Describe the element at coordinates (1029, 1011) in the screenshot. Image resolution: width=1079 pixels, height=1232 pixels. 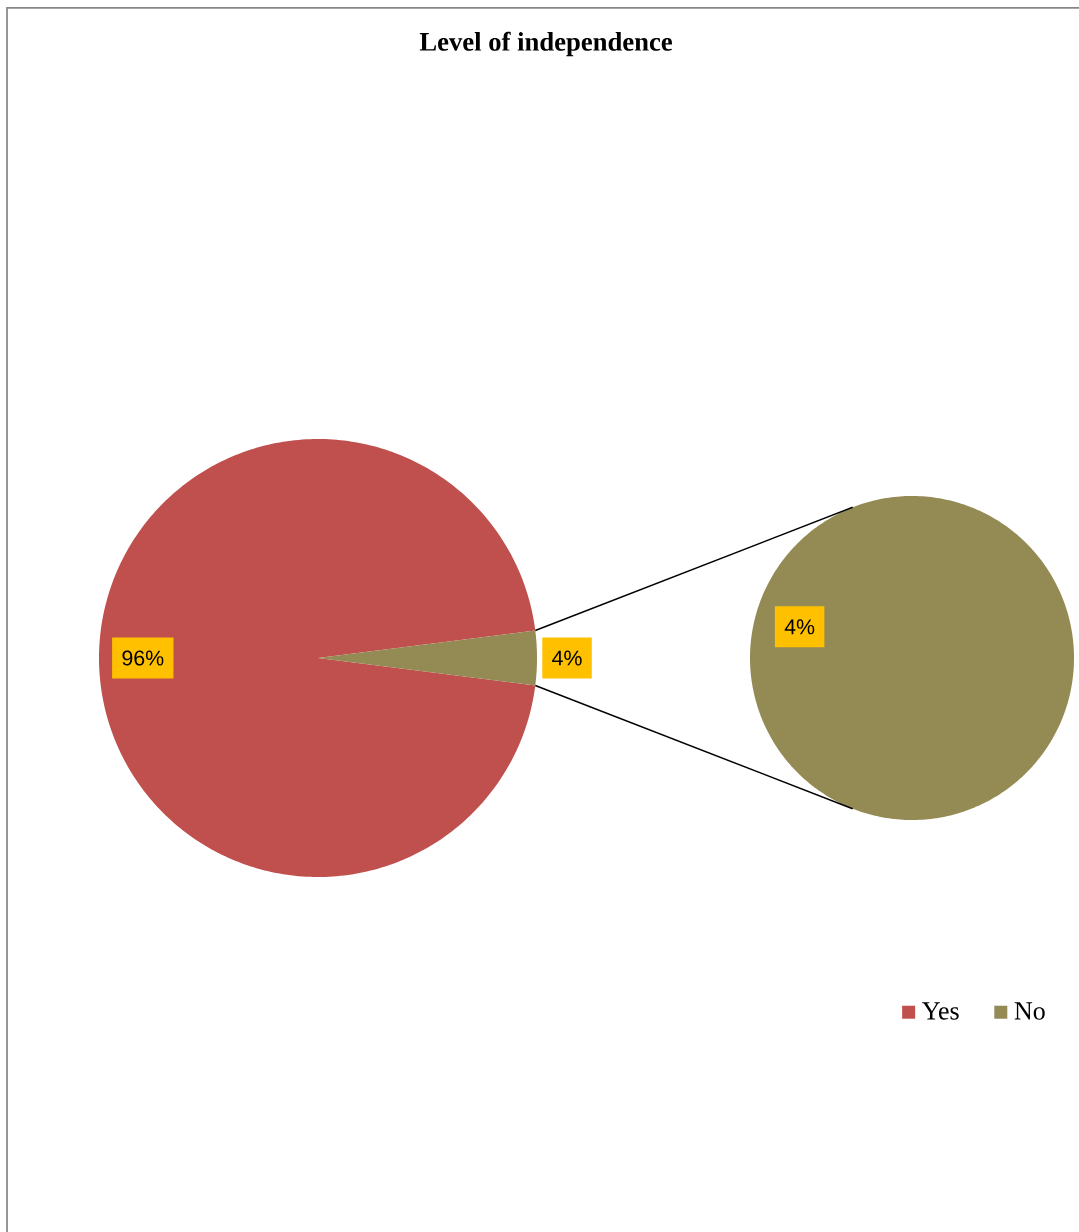
I see `legend-label: No` at that location.